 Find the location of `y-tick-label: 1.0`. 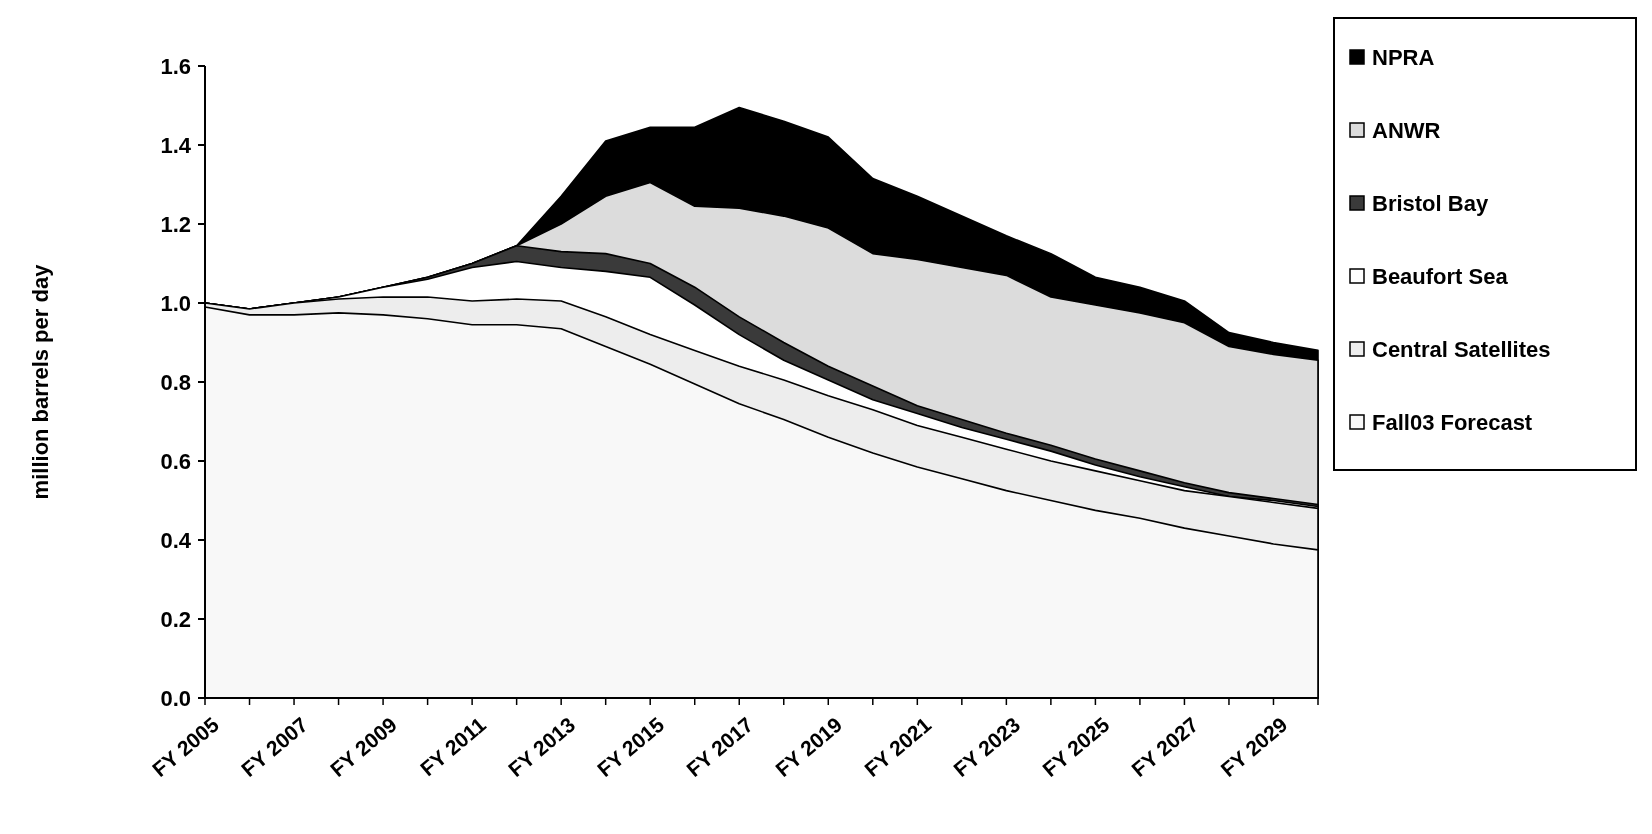

y-tick-label: 1.0 is located at coordinates (175, 303).